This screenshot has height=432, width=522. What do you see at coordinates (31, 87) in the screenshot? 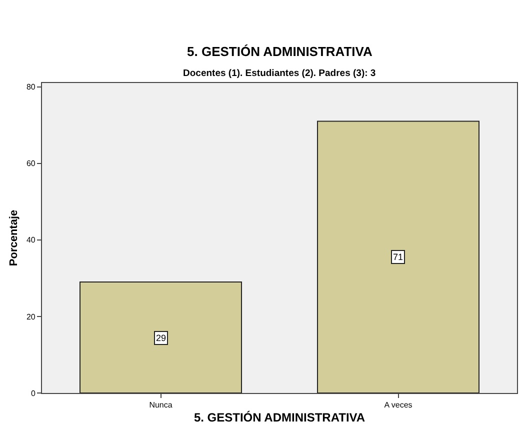
I see `y-tick-label: 80` at bounding box center [31, 87].